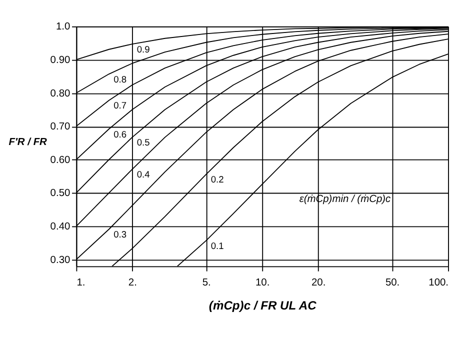  Describe the element at coordinates (120, 134) in the screenshot. I see `series-label: 0.6` at that location.